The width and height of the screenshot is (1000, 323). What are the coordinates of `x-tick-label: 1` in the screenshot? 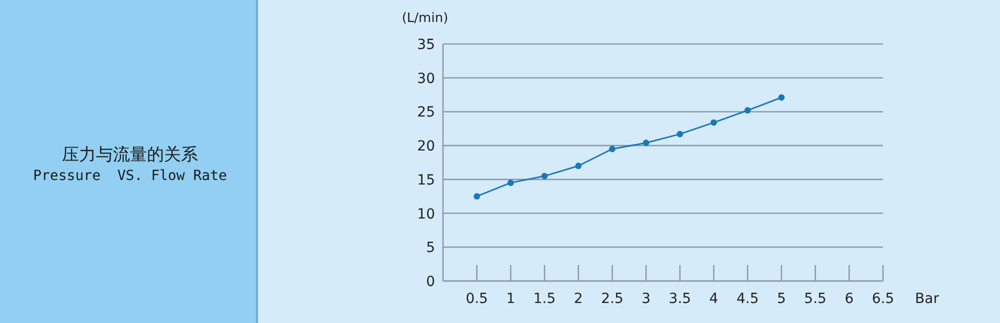 It's located at (511, 299).